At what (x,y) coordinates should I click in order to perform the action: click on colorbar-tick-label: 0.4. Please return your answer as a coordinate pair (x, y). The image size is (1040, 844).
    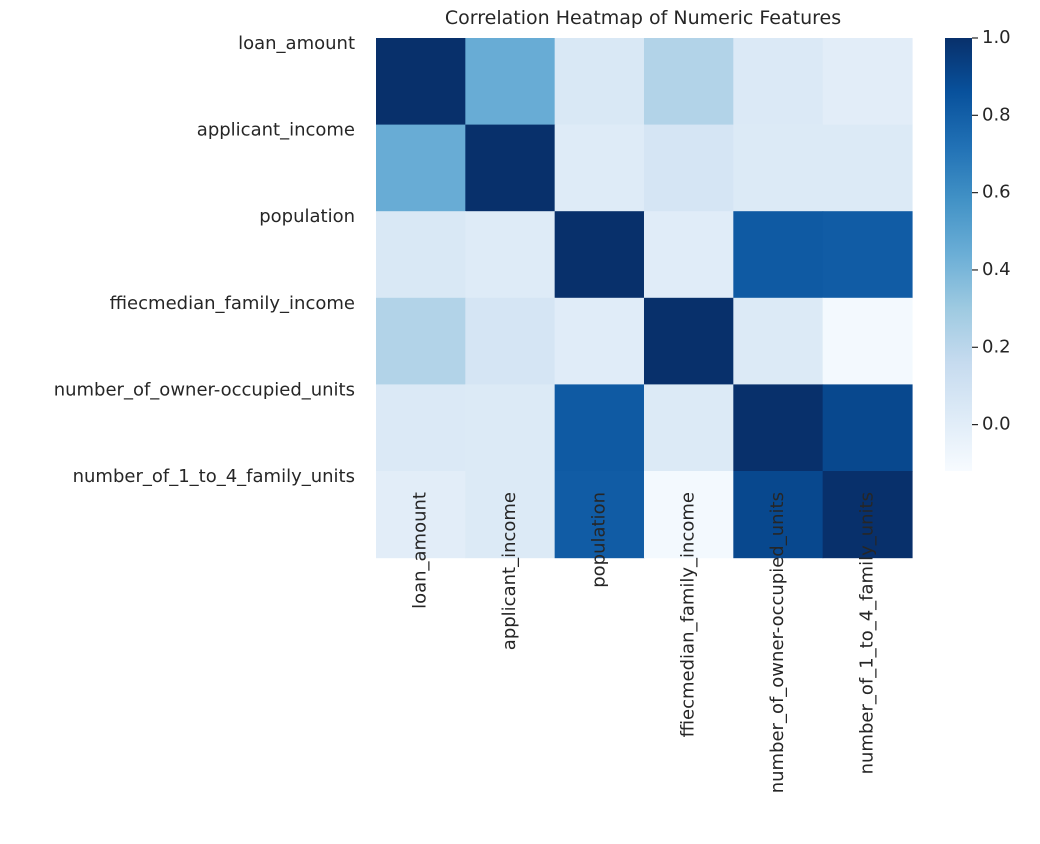
    Looking at the image, I should click on (996, 269).